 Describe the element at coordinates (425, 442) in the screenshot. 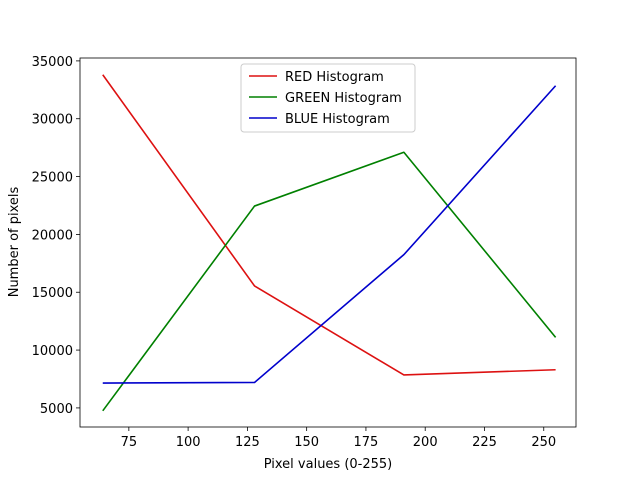

I see `x-tick-label: 200` at that location.